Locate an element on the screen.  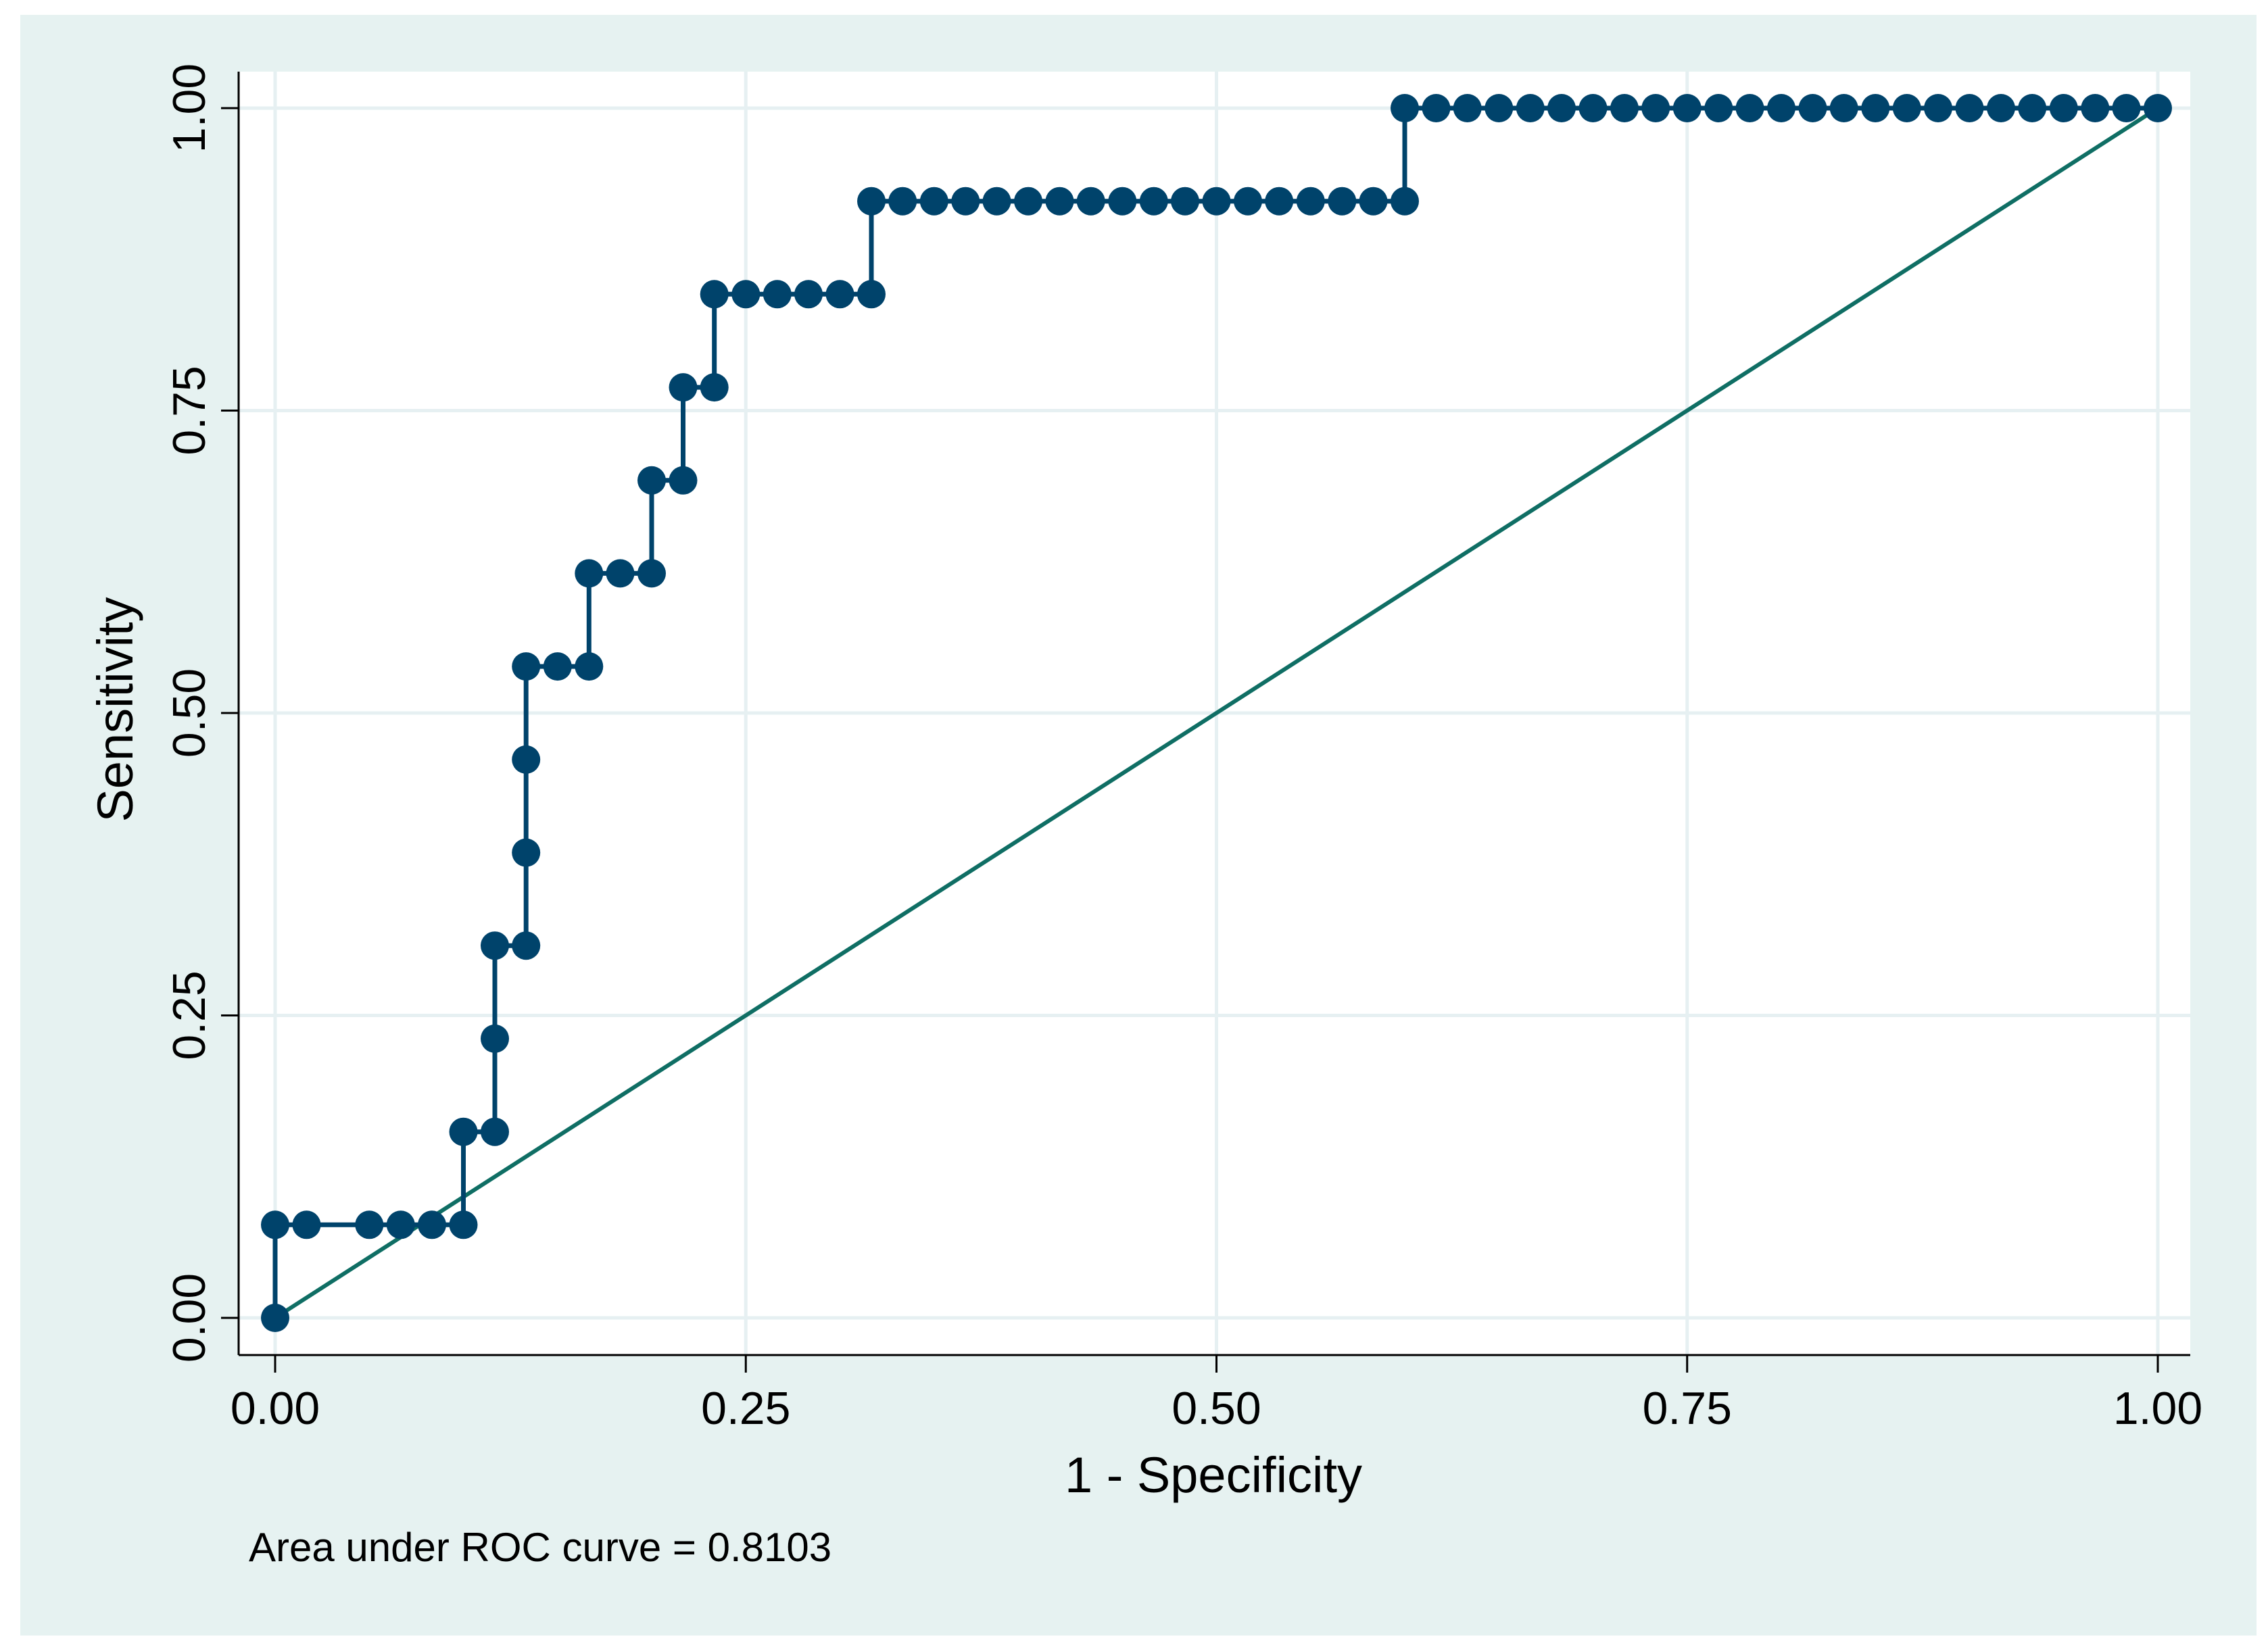
y-axis-ticks: 0.00 0.25 0.50 0.75 1.00 is located at coordinates (201, 713).